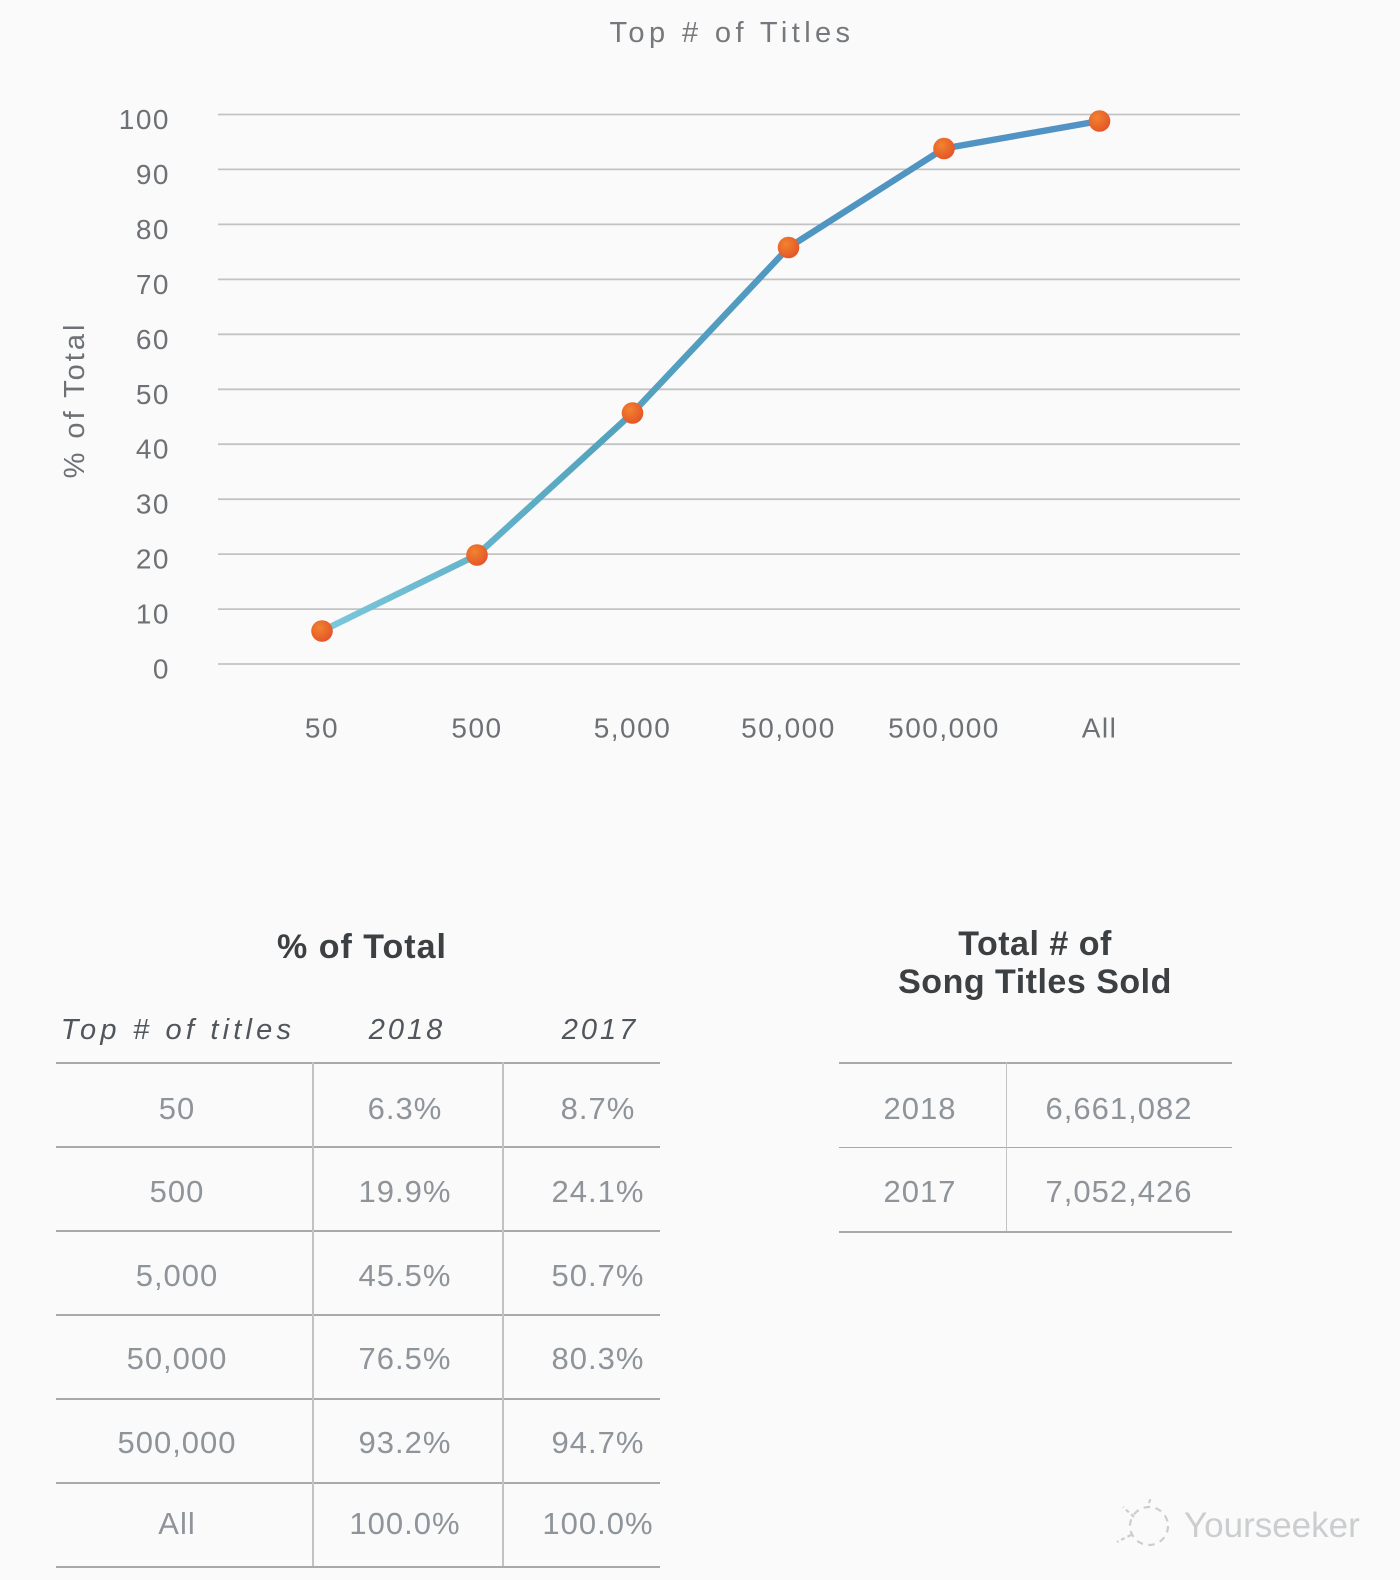 This screenshot has height=1580, width=1400. I want to click on svg-text: 40, so click(153, 449).